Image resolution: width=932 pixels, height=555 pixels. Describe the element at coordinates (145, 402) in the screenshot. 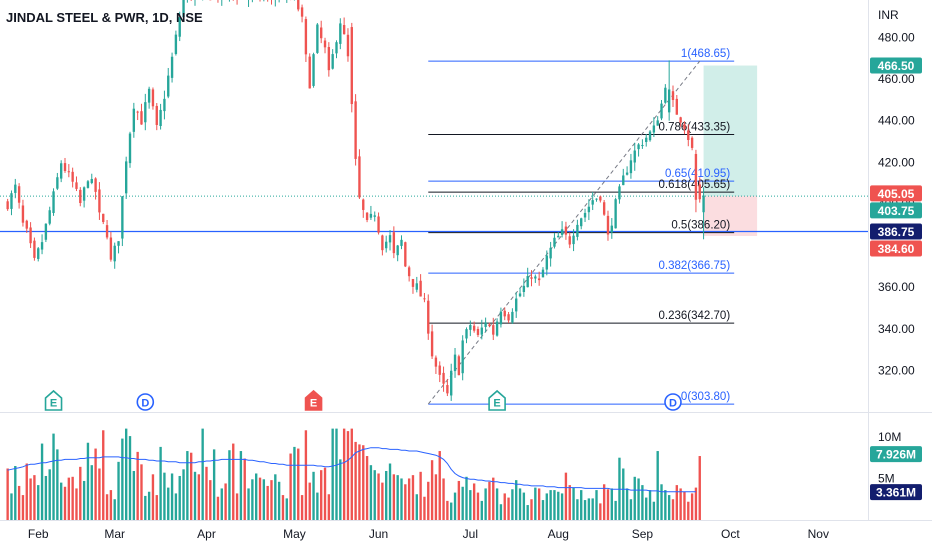

I see `dividend-marker-icon: D` at that location.